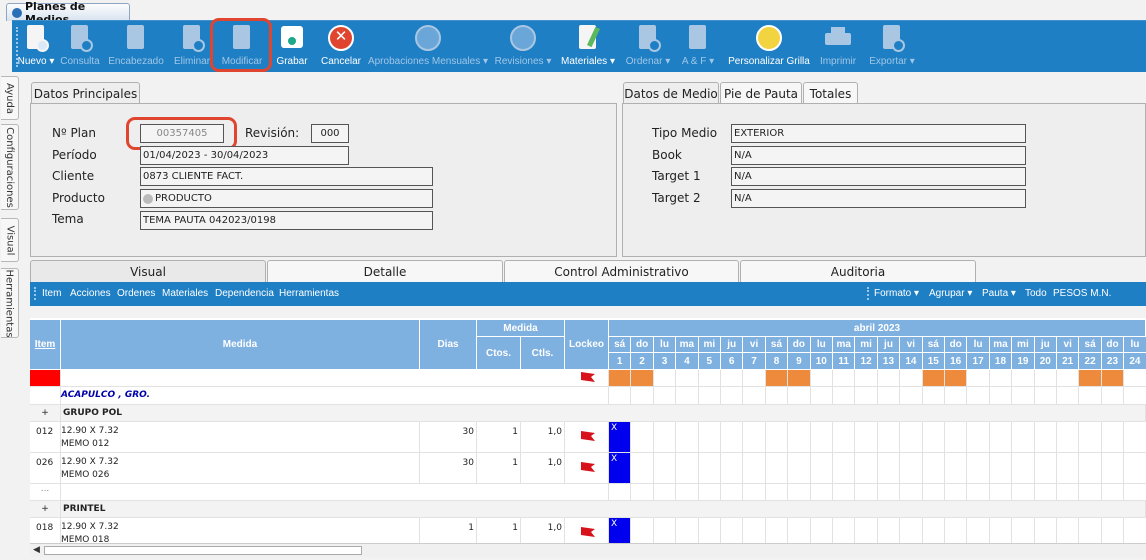  I want to click on side-tab-ayuda: Ayuda, so click(10, 98).